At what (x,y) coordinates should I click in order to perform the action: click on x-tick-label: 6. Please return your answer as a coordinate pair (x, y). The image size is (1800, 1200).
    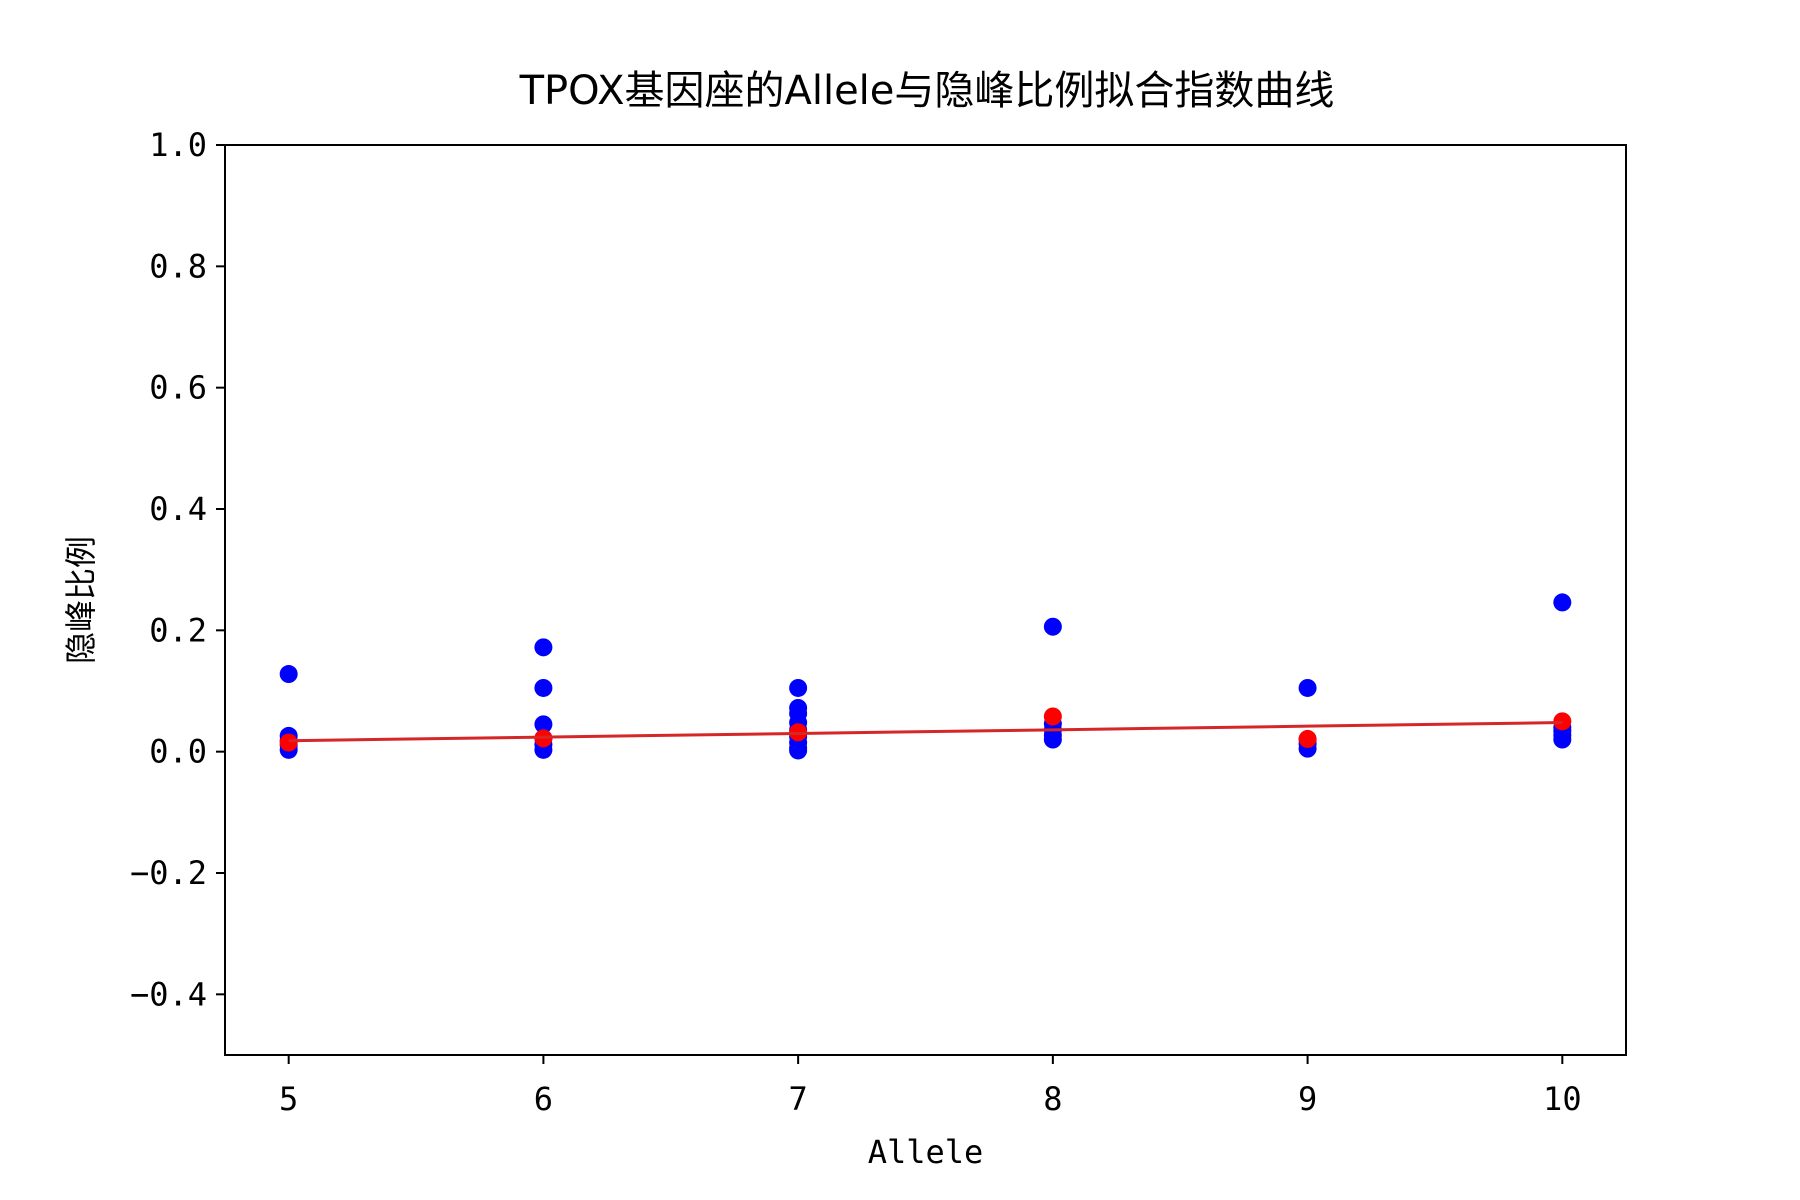
    Looking at the image, I should click on (543, 1099).